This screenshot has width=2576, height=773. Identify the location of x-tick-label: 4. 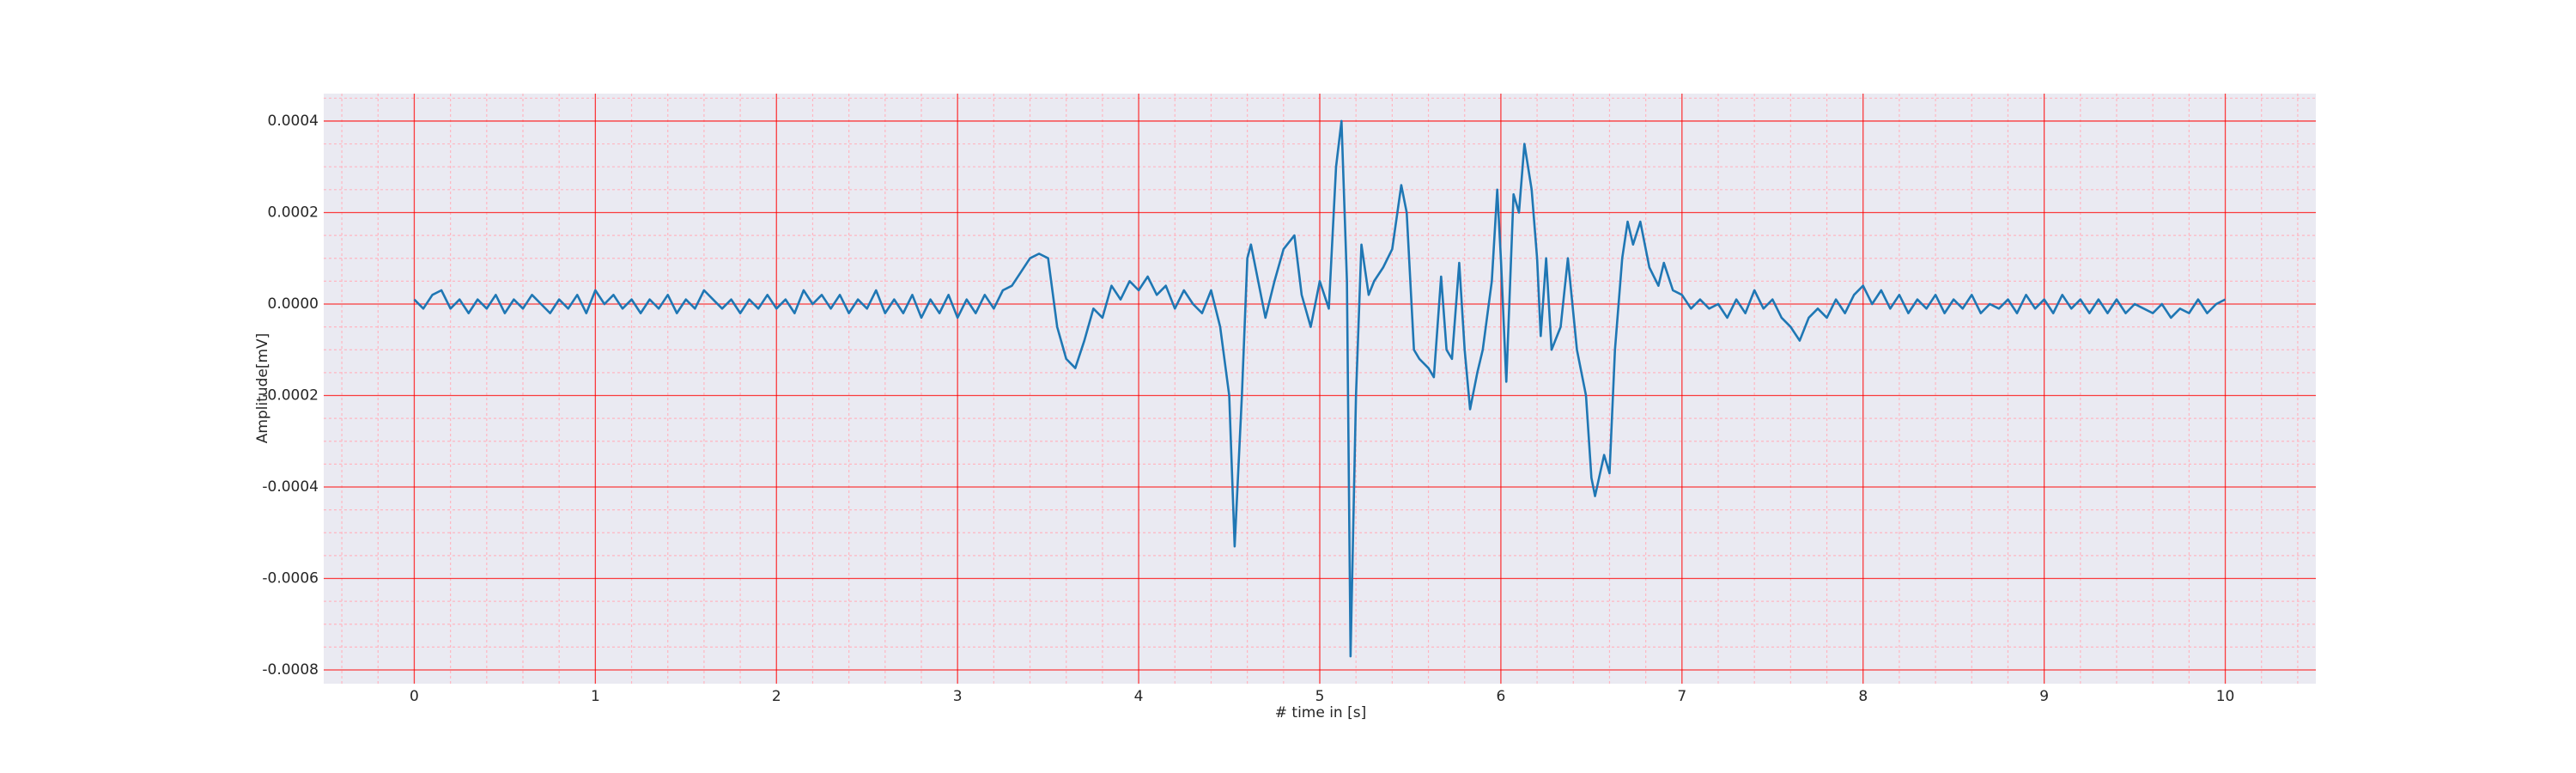
(1139, 696).